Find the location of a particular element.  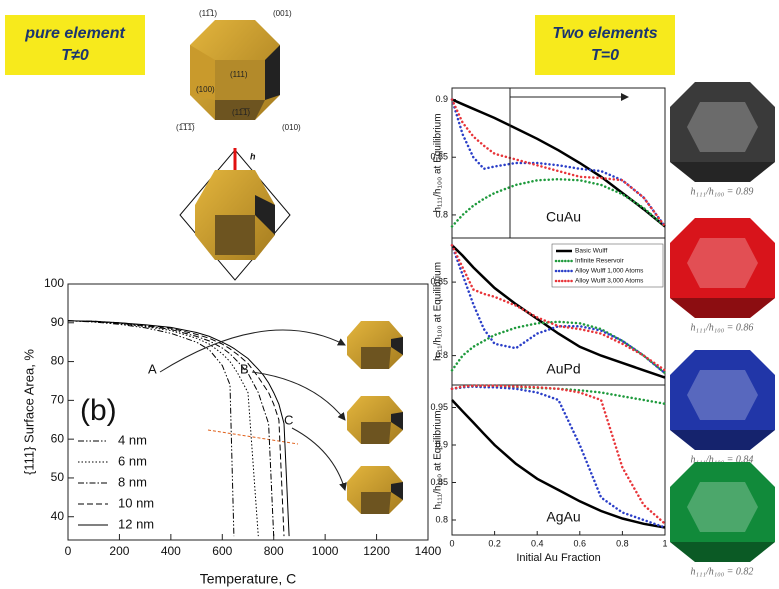

y-tick-label: 70 is located at coordinates (58, 400).